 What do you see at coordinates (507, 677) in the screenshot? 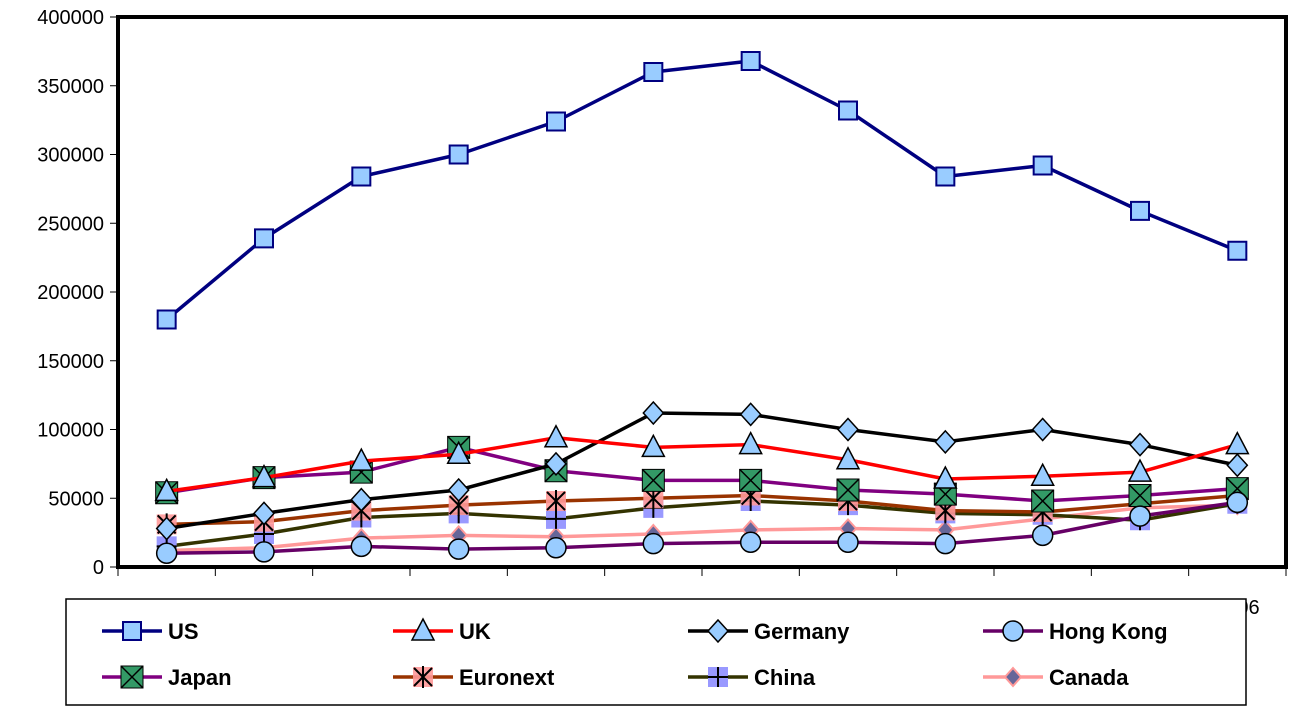
I see `legend-label: Euronext` at bounding box center [507, 677].